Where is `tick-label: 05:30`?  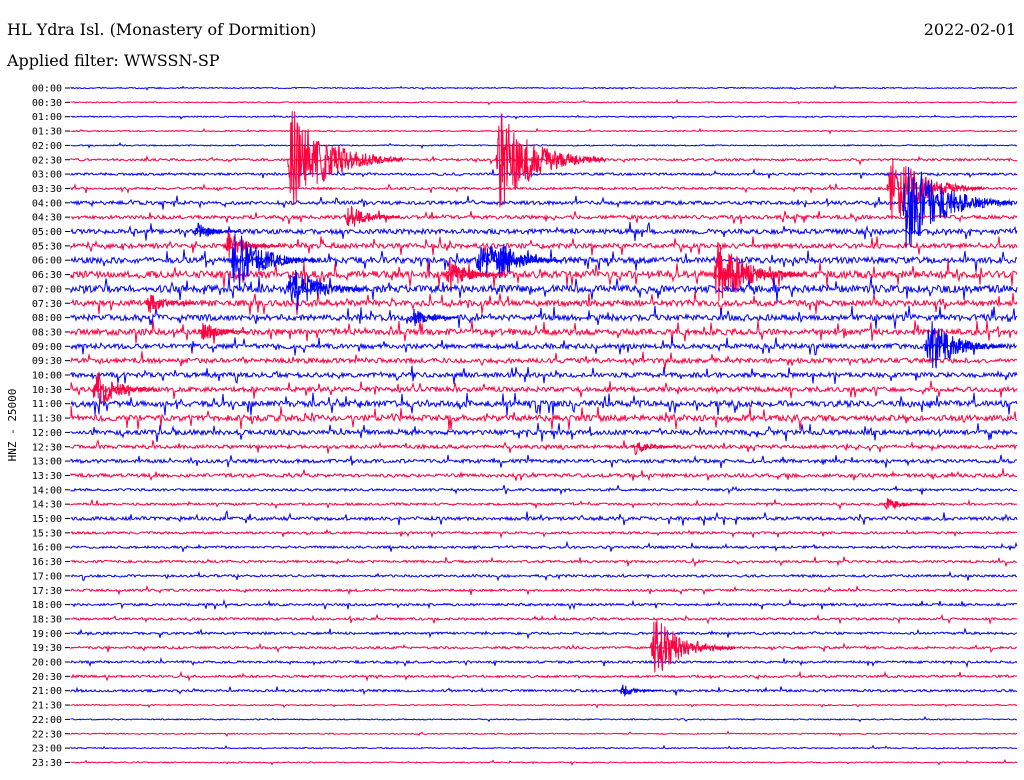
tick-label: 05:30 is located at coordinates (47, 246).